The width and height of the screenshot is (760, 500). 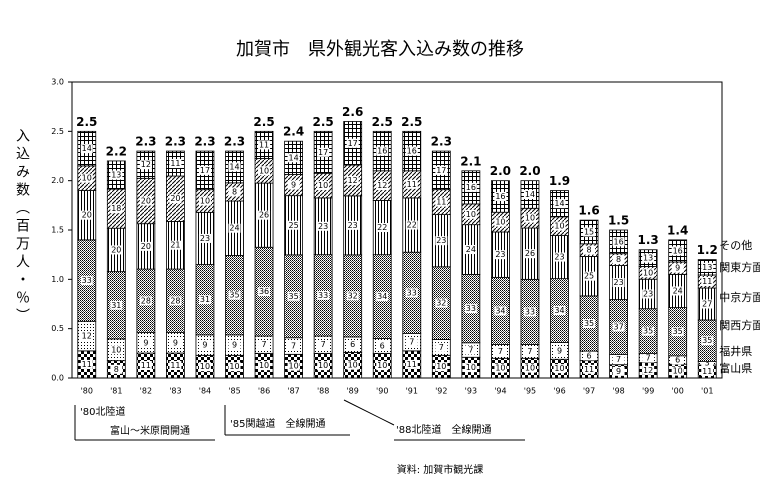 What do you see at coordinates (382, 391) in the screenshot?
I see `x-tick-label: '90` at bounding box center [382, 391].